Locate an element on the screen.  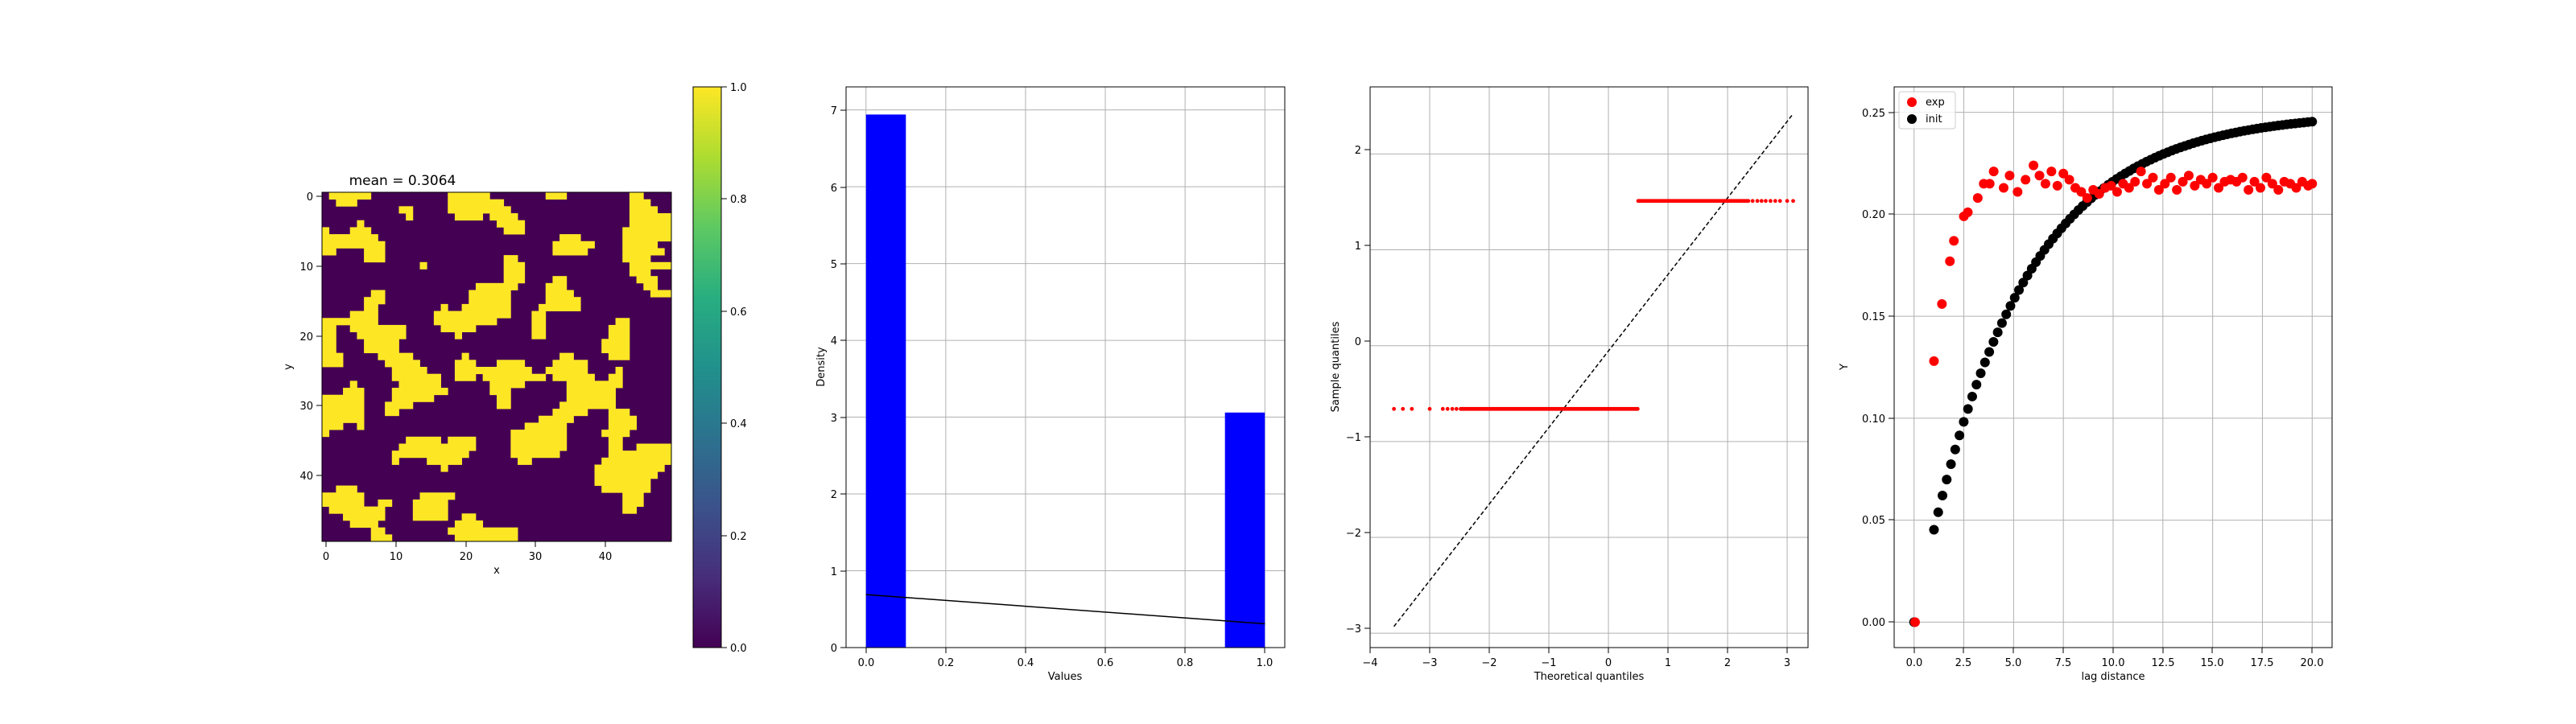
heatmap-title: mean = 0.3064 is located at coordinates (402, 181).